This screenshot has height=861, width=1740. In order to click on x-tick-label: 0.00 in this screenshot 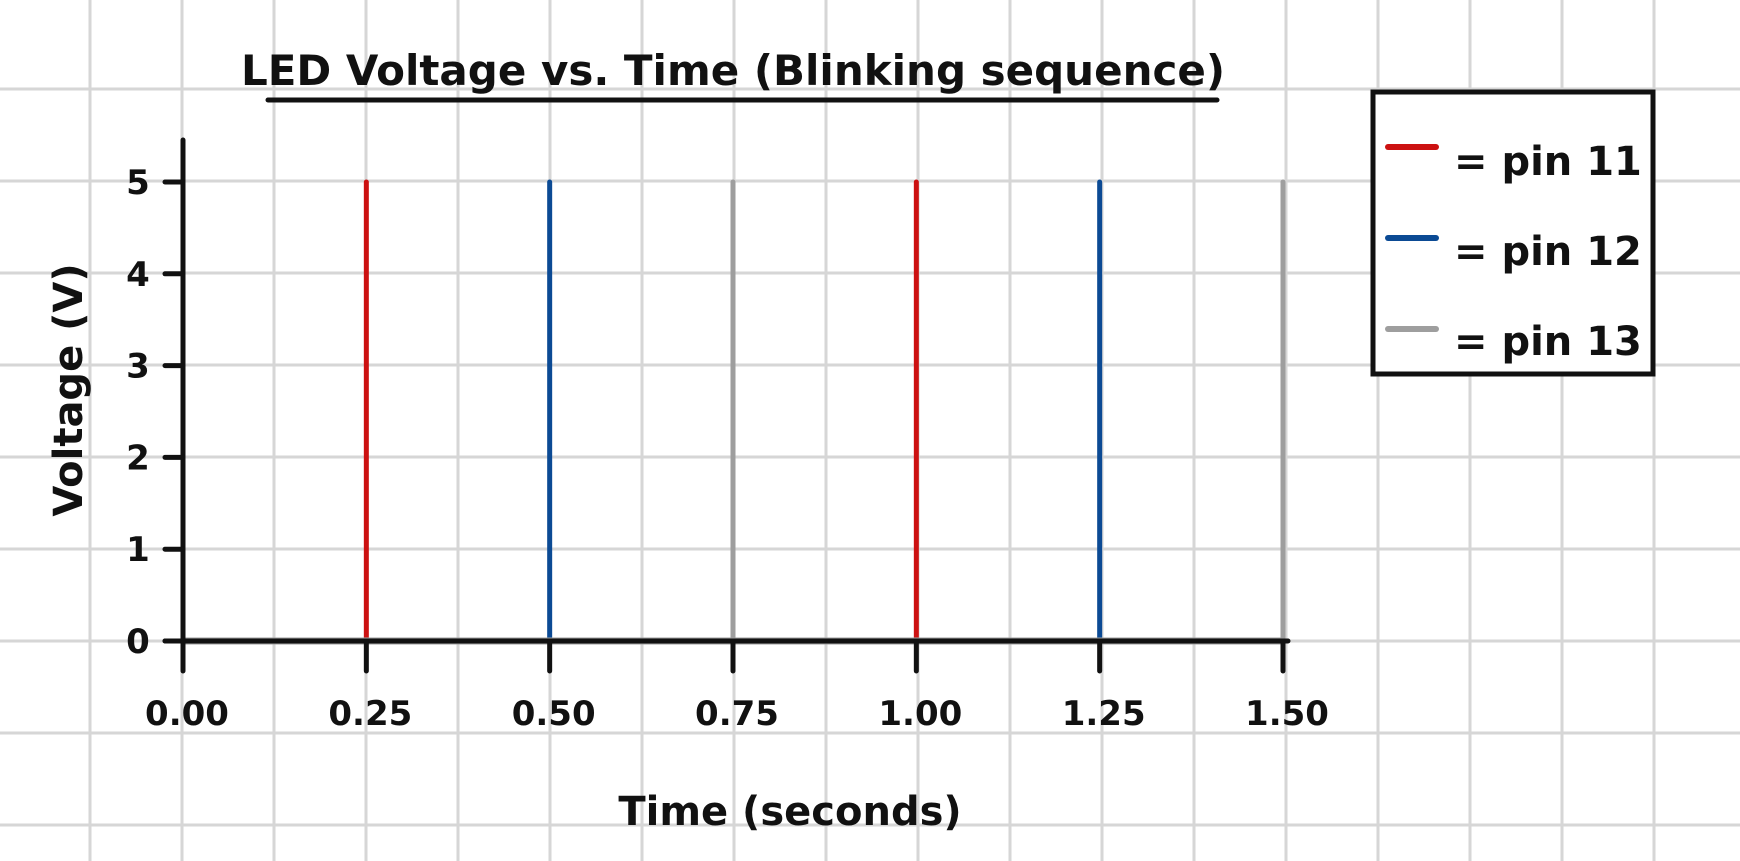, I will do `click(187, 714)`.